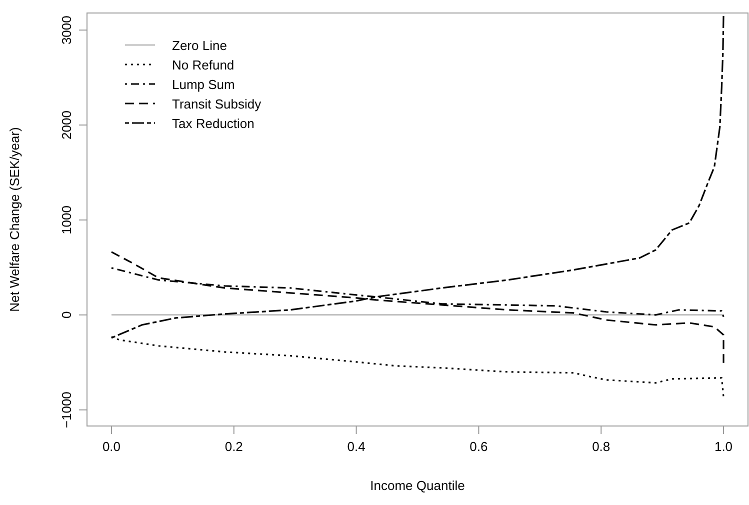 The height and width of the screenshot is (505, 749). What do you see at coordinates (66, 30) in the screenshot?
I see `y-tick-label: 3000` at bounding box center [66, 30].